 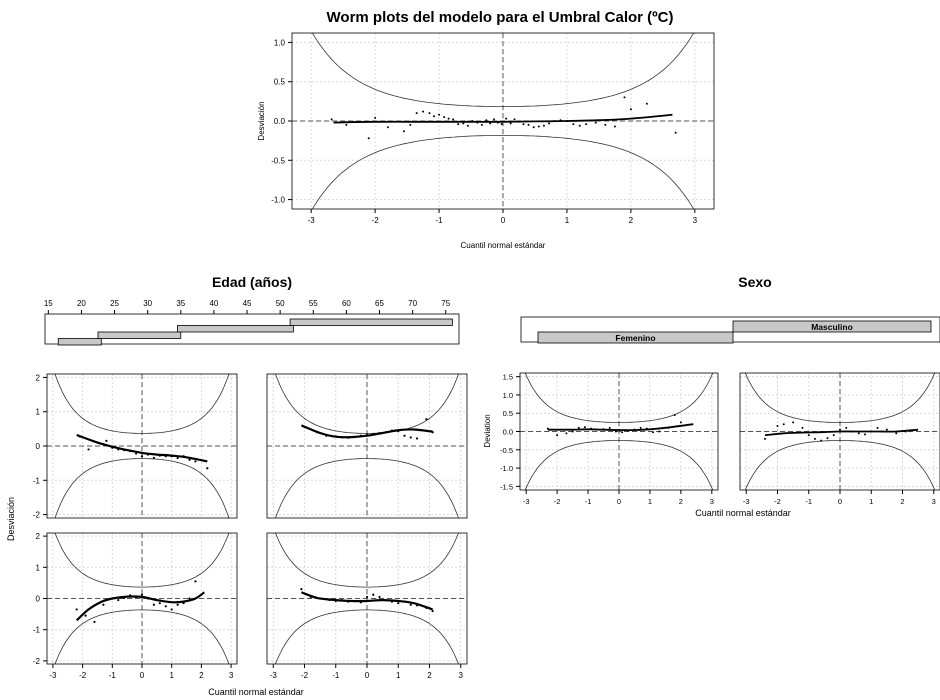 What do you see at coordinates (235, 329) in the screenshot?
I see `edad-interval-bar` at bounding box center [235, 329].